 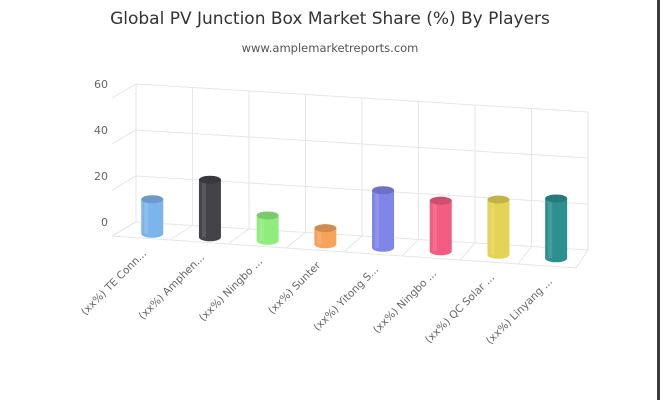 I want to click on y-tick-label: 40, so click(x=101, y=130).